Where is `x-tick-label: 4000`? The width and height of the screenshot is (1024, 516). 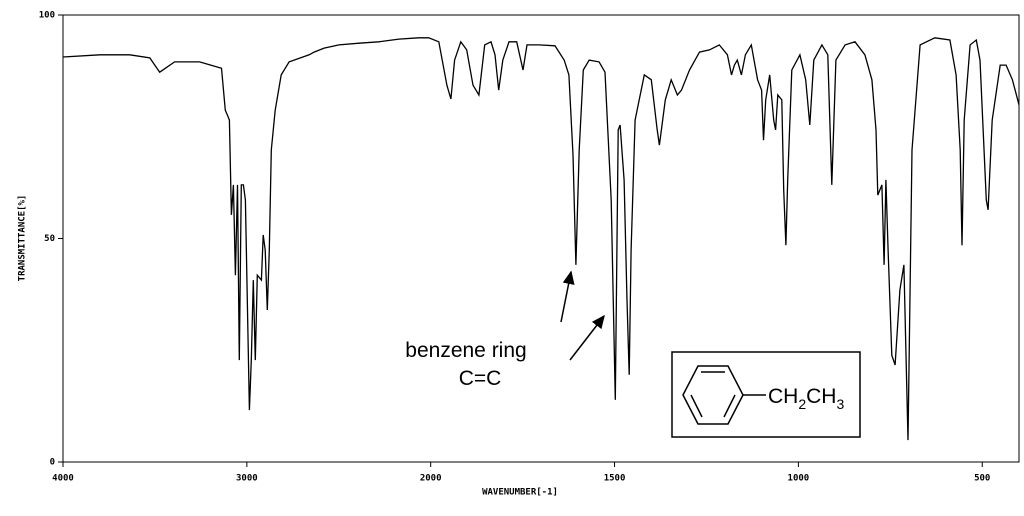 x-tick-label: 4000 is located at coordinates (63, 479).